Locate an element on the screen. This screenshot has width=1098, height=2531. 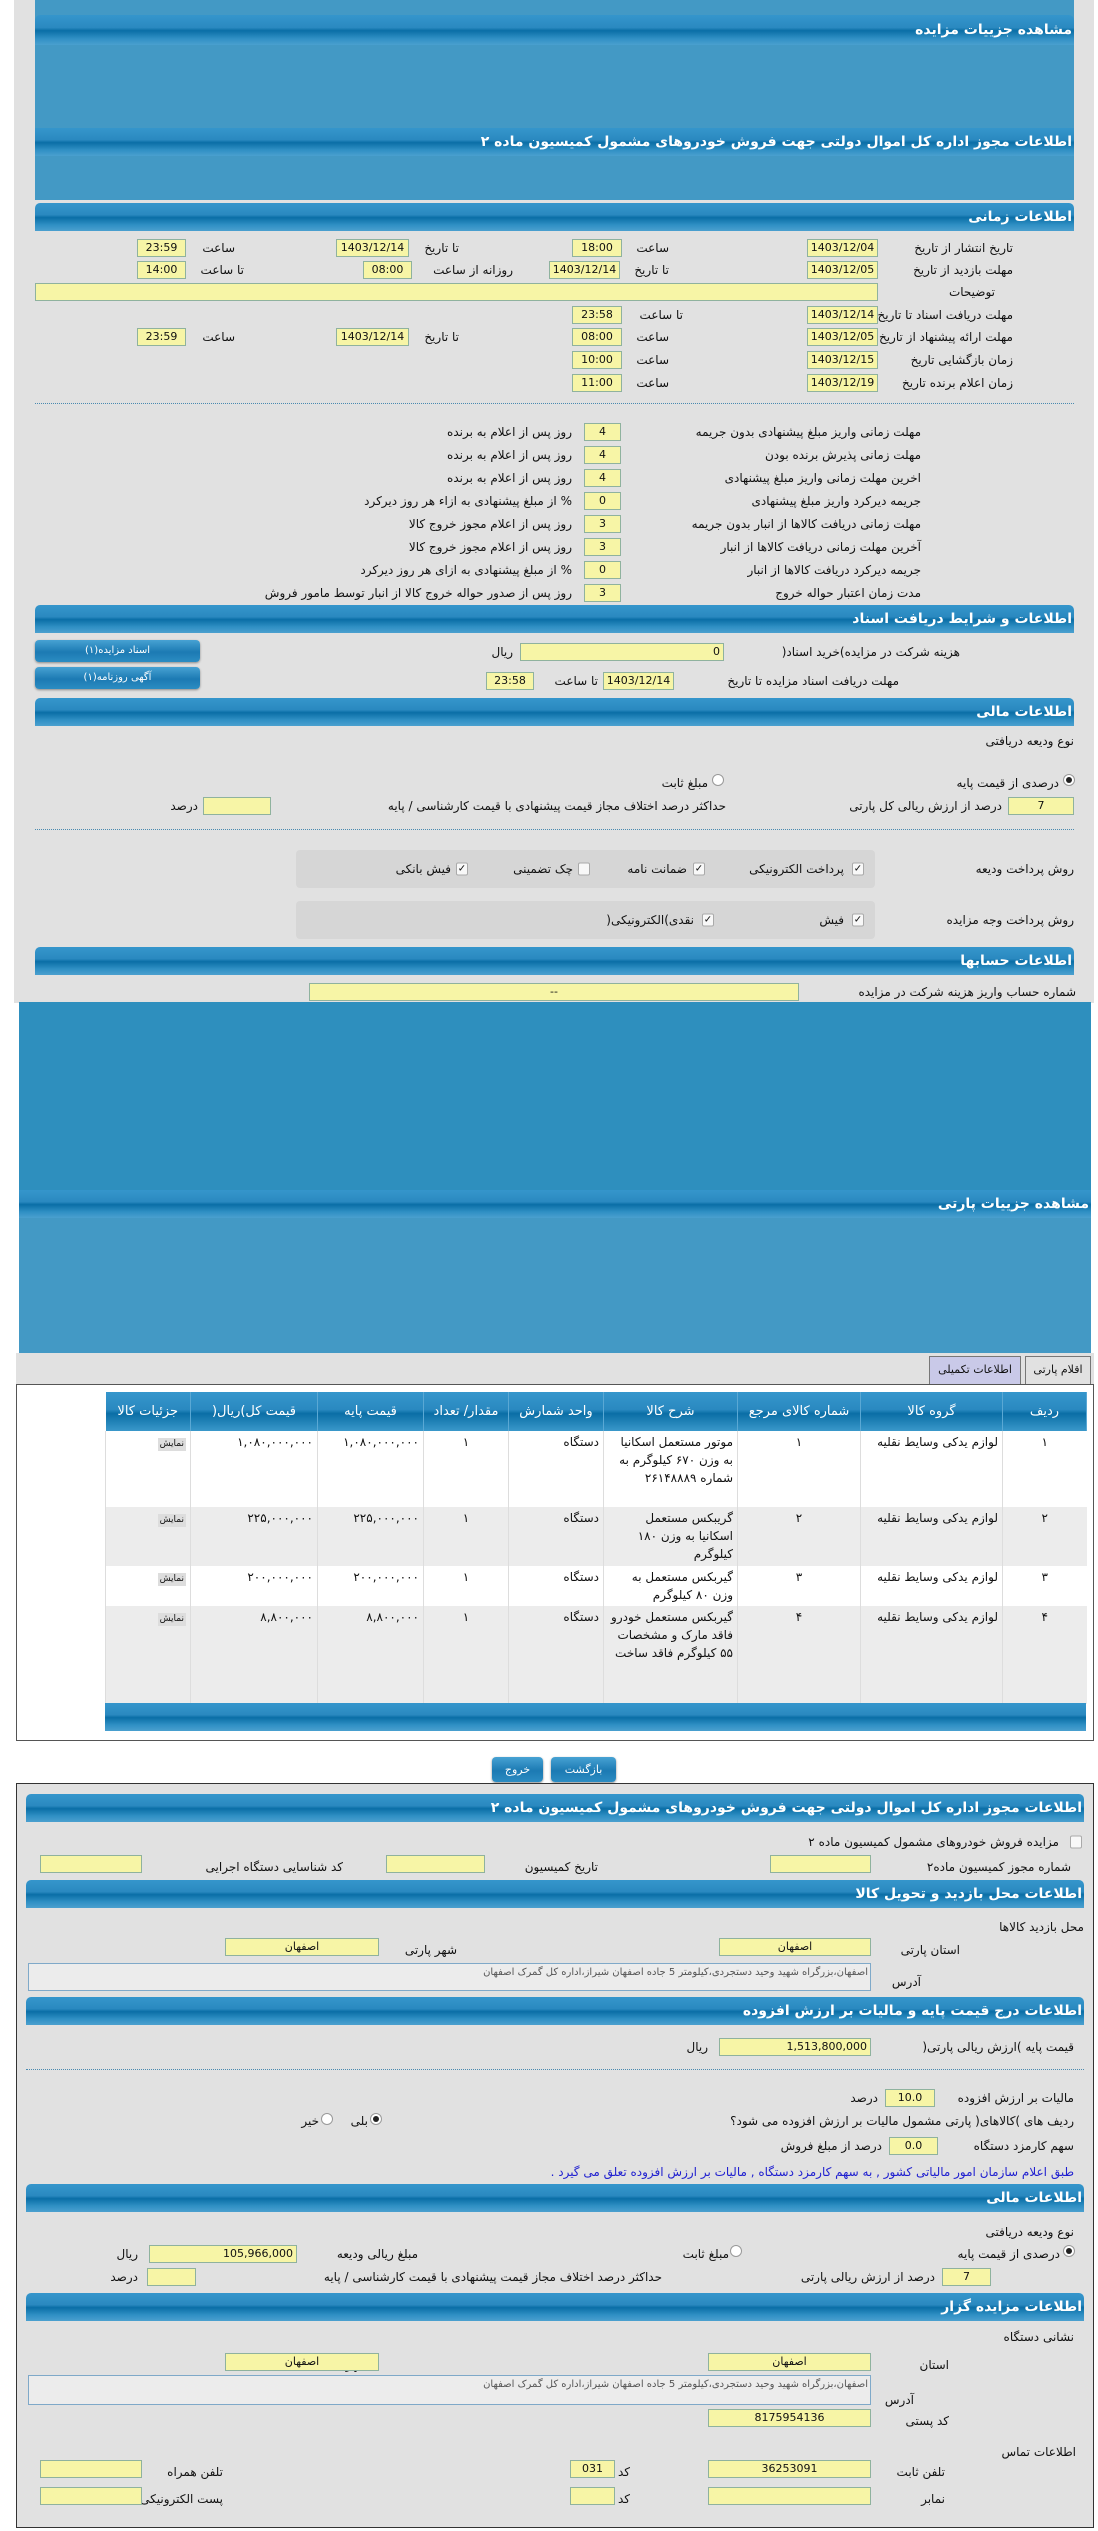
back-button: بازگشت is located at coordinates (583, 1769).